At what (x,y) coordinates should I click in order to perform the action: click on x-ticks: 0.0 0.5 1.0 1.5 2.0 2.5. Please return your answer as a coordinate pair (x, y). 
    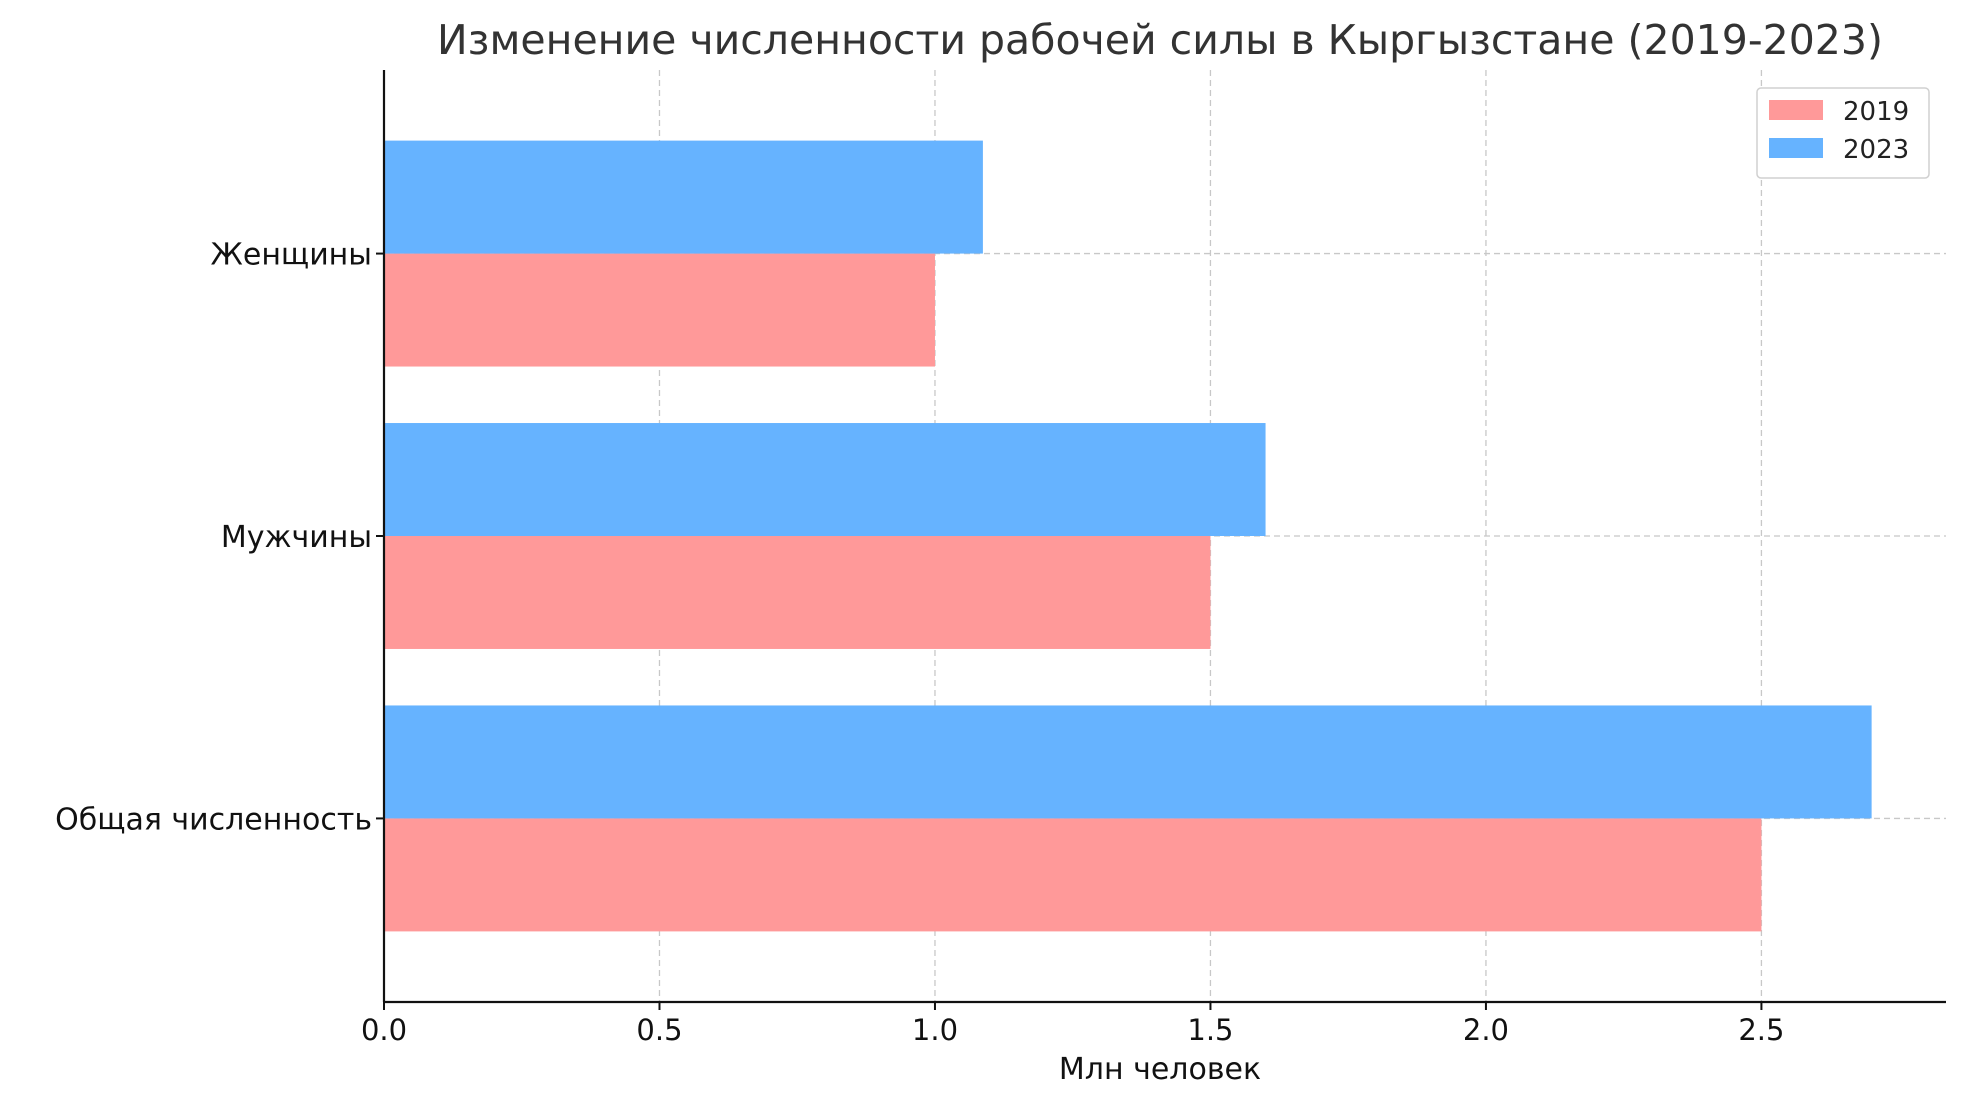
    Looking at the image, I should click on (1072, 1024).